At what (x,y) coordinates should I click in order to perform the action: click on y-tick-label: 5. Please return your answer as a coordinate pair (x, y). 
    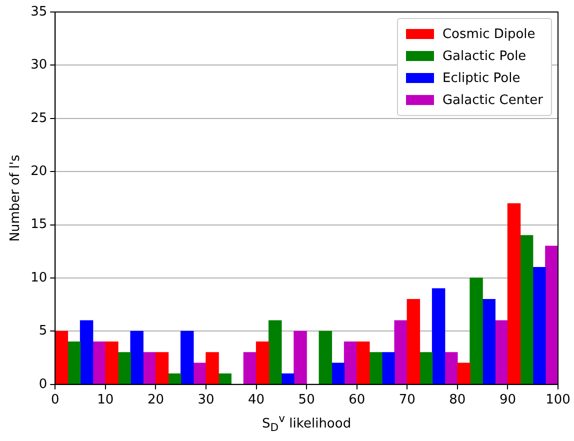
    Looking at the image, I should click on (43, 331).